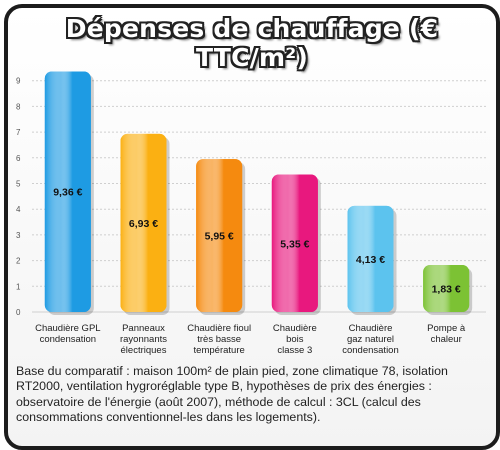 This screenshot has height=450, width=500. Describe the element at coordinates (219, 339) in the screenshot. I see `category-label: très basse` at that location.